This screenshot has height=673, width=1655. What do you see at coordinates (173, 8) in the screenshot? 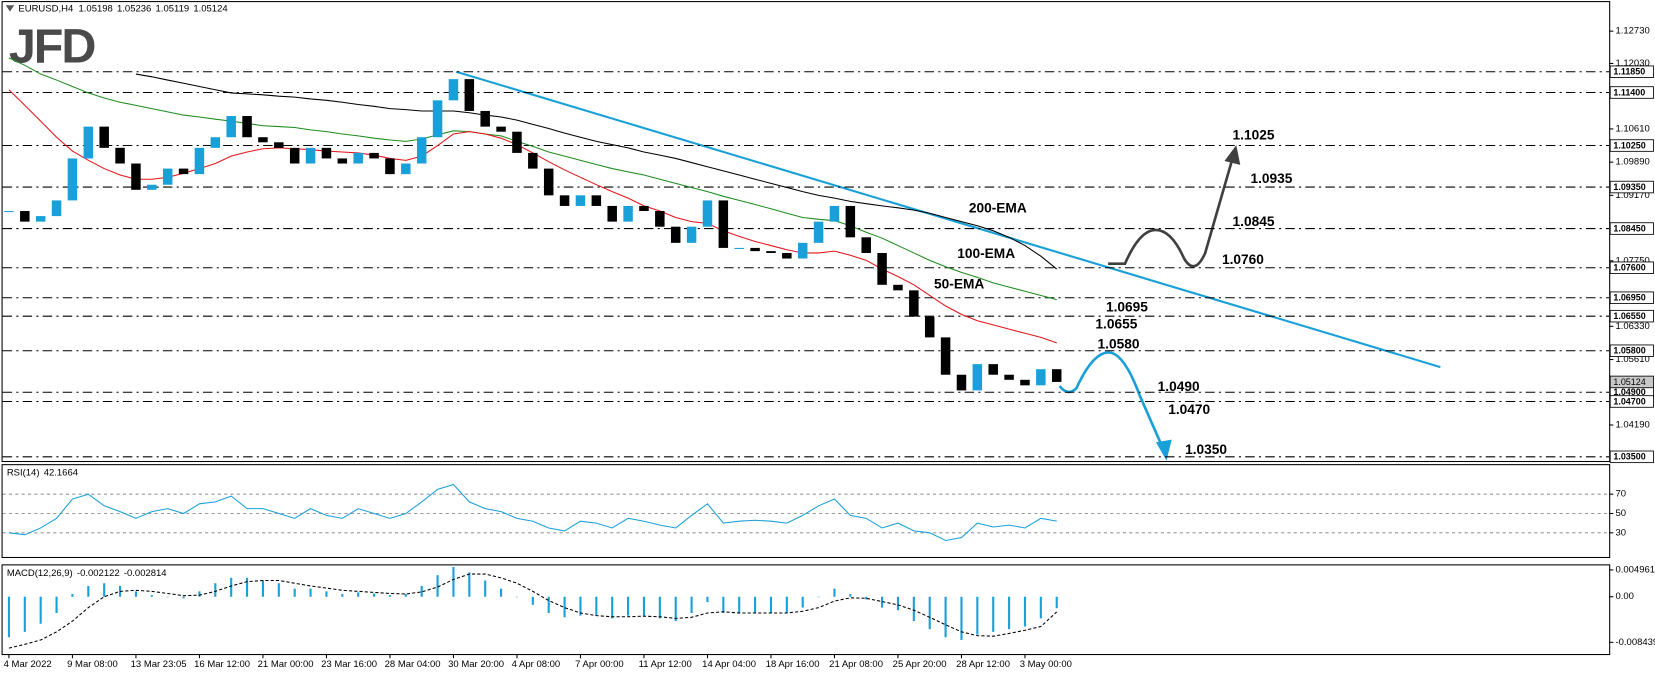
I see `low: 1.05119` at bounding box center [173, 8].